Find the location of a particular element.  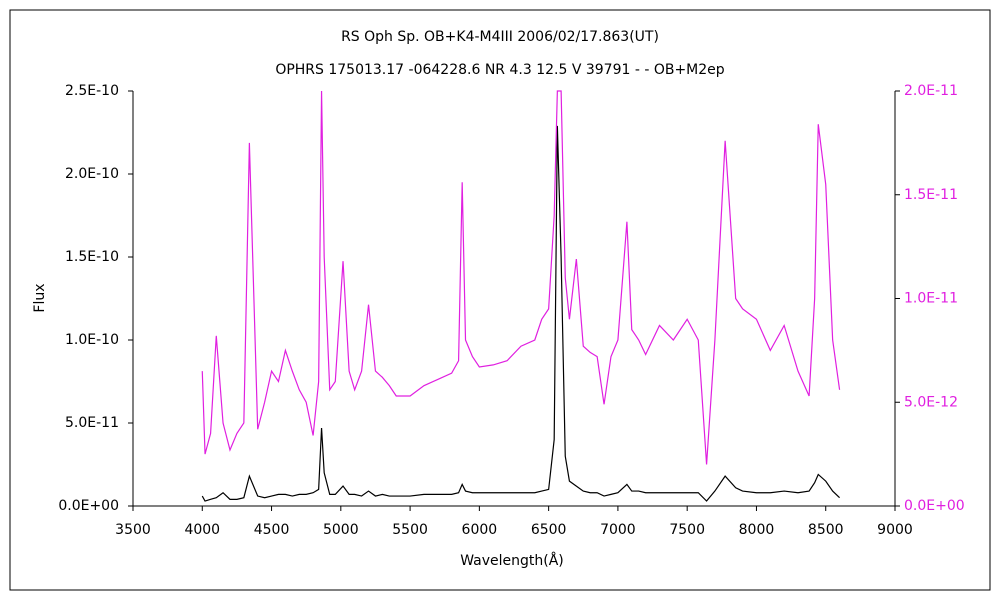

y2-tick-label: 0.0E+00 is located at coordinates (934, 506).